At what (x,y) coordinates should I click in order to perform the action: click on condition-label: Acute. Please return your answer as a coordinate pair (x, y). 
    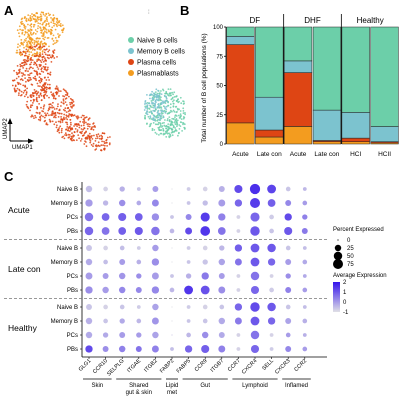
    Looking at the image, I should click on (19, 210).